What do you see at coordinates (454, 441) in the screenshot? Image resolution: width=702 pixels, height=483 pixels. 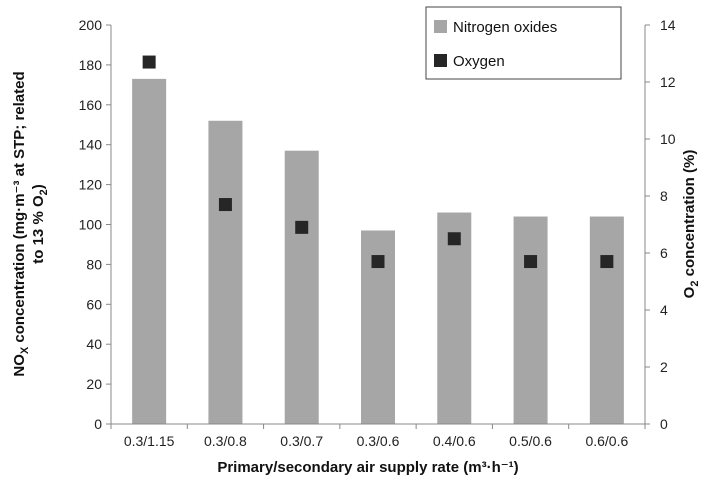 I see `x-tick-label: 0.4/0.6` at bounding box center [454, 441].